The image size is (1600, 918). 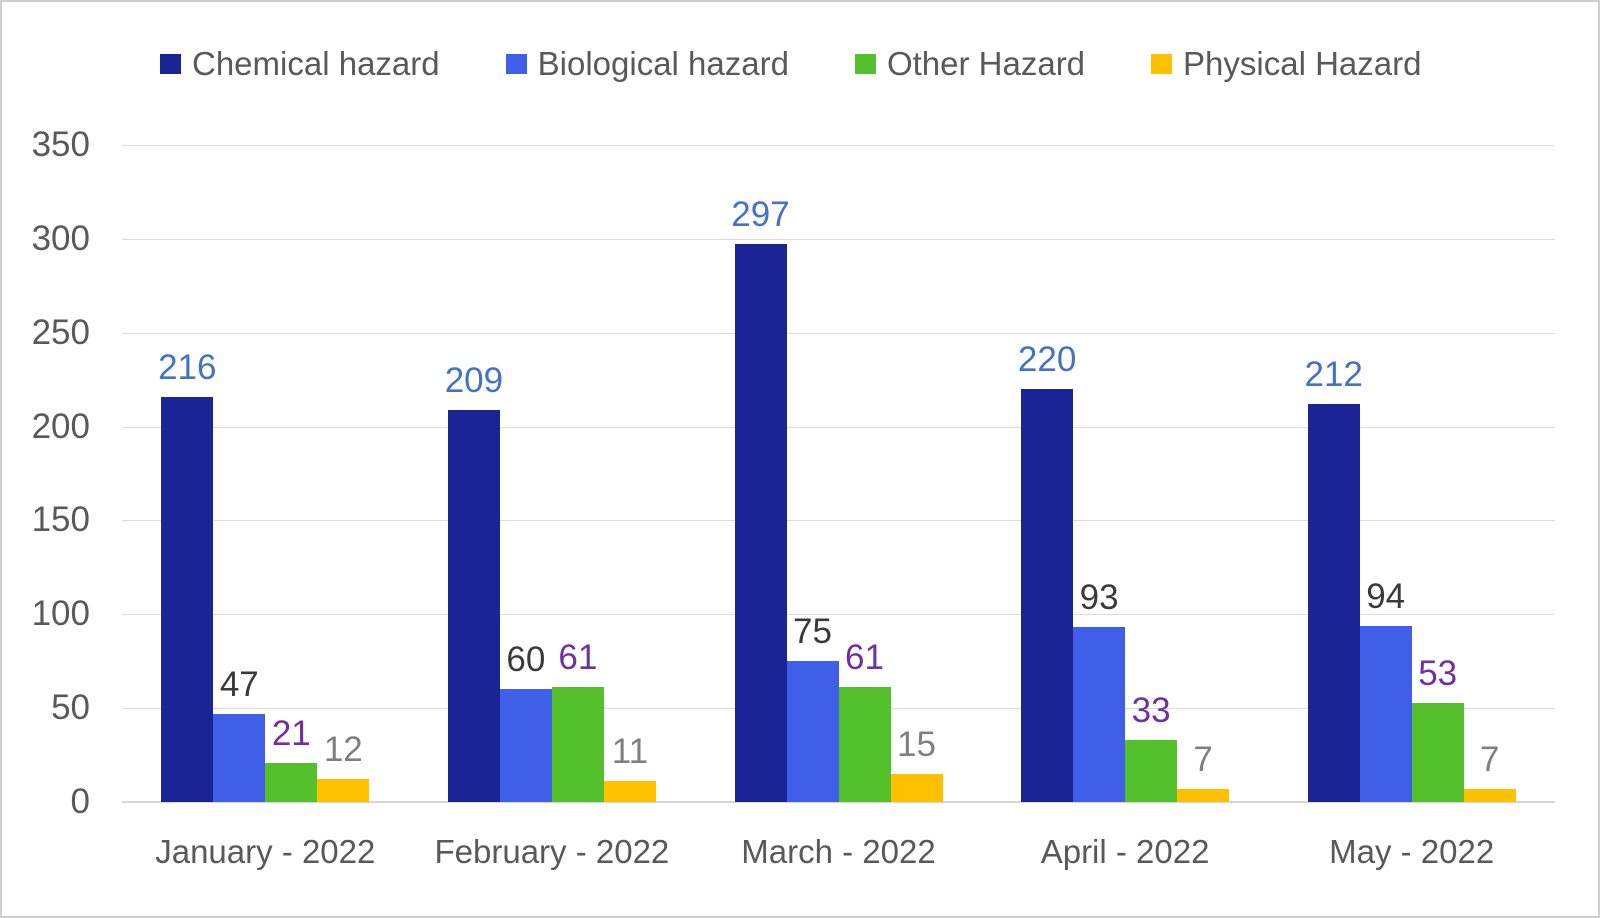 I want to click on legend-item-other-hazard: Other Hazard, so click(x=970, y=64).